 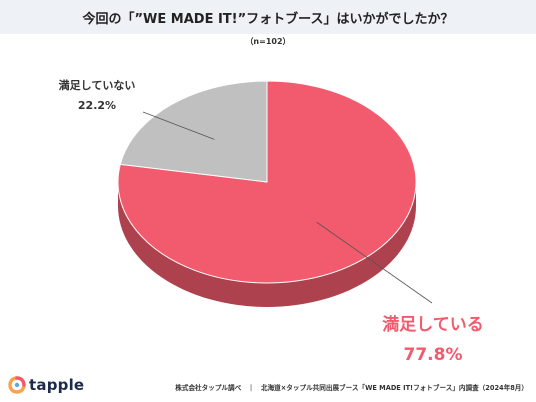 What do you see at coordinates (433, 324) in the screenshot?
I see `slice-label-1: 満足している` at bounding box center [433, 324].